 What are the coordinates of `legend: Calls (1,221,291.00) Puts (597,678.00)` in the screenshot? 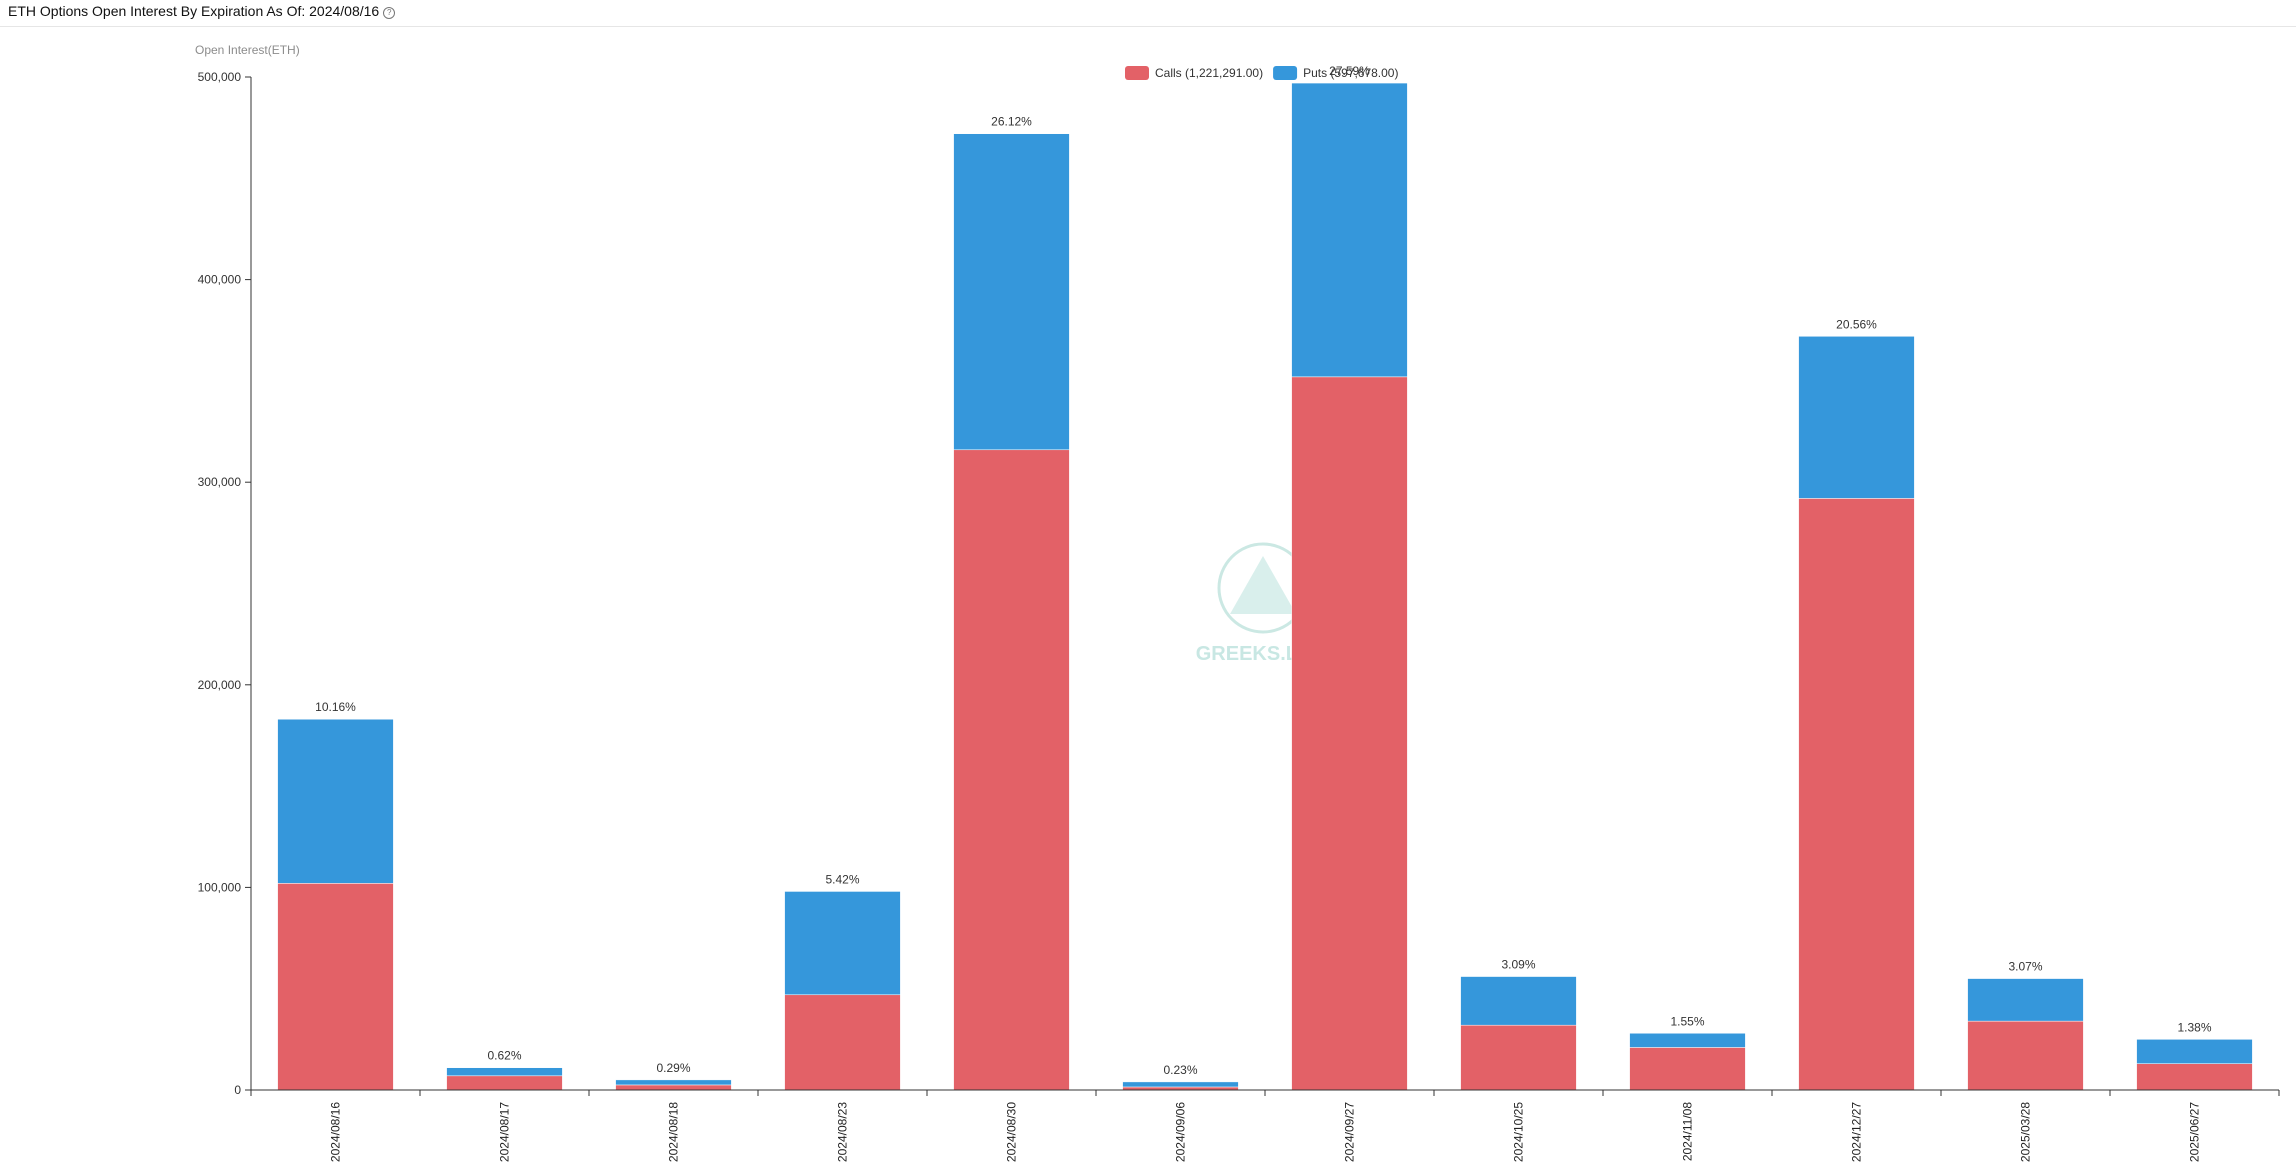 It's located at (1261, 73).